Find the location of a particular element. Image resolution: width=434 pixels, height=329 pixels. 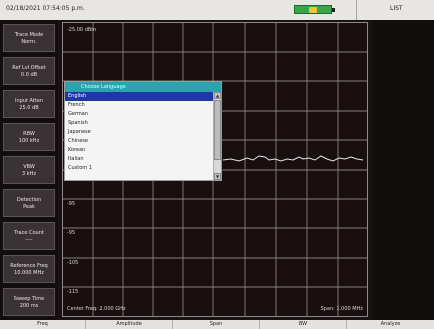

rbw-button: RBW 100 kHz is located at coordinates (29, 137).